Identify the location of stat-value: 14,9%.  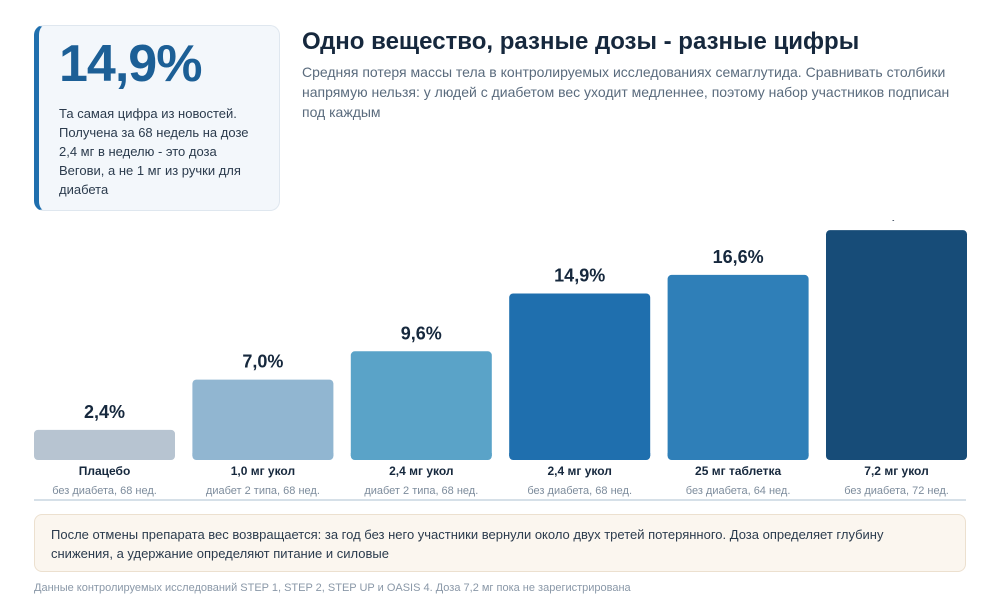
(130, 64).